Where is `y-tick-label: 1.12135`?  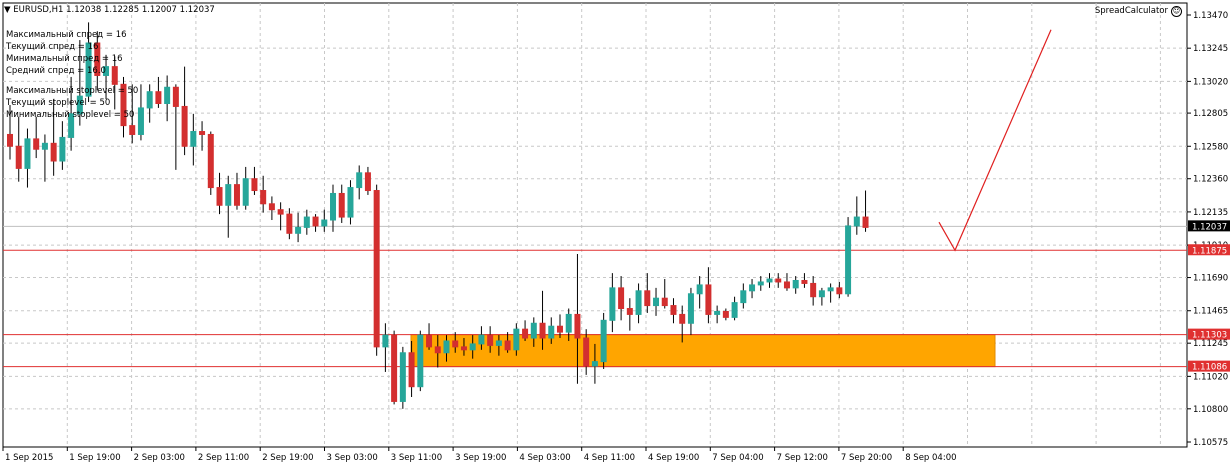 y-tick-label: 1.12135 is located at coordinates (1210, 213).